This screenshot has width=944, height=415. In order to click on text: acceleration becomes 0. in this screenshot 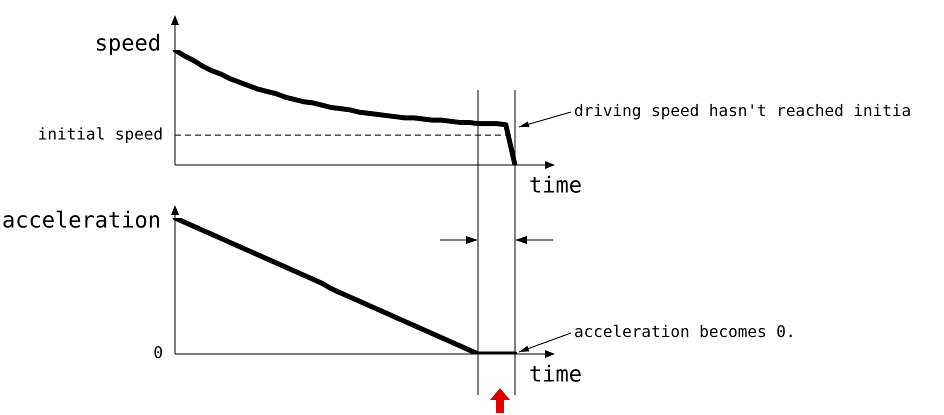, I will do `click(685, 332)`.